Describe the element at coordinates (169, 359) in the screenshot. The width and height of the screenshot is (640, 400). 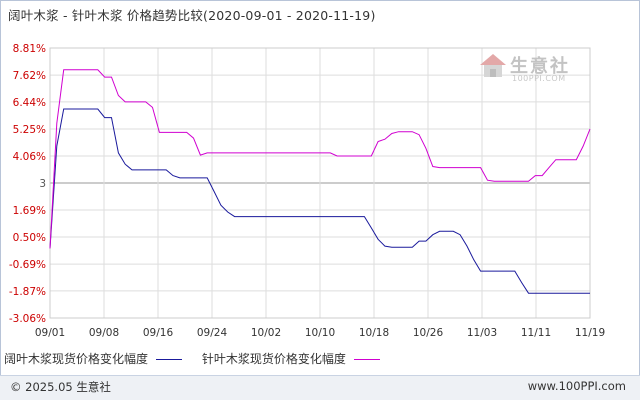
I see `legend-swatch-hardwood` at that location.